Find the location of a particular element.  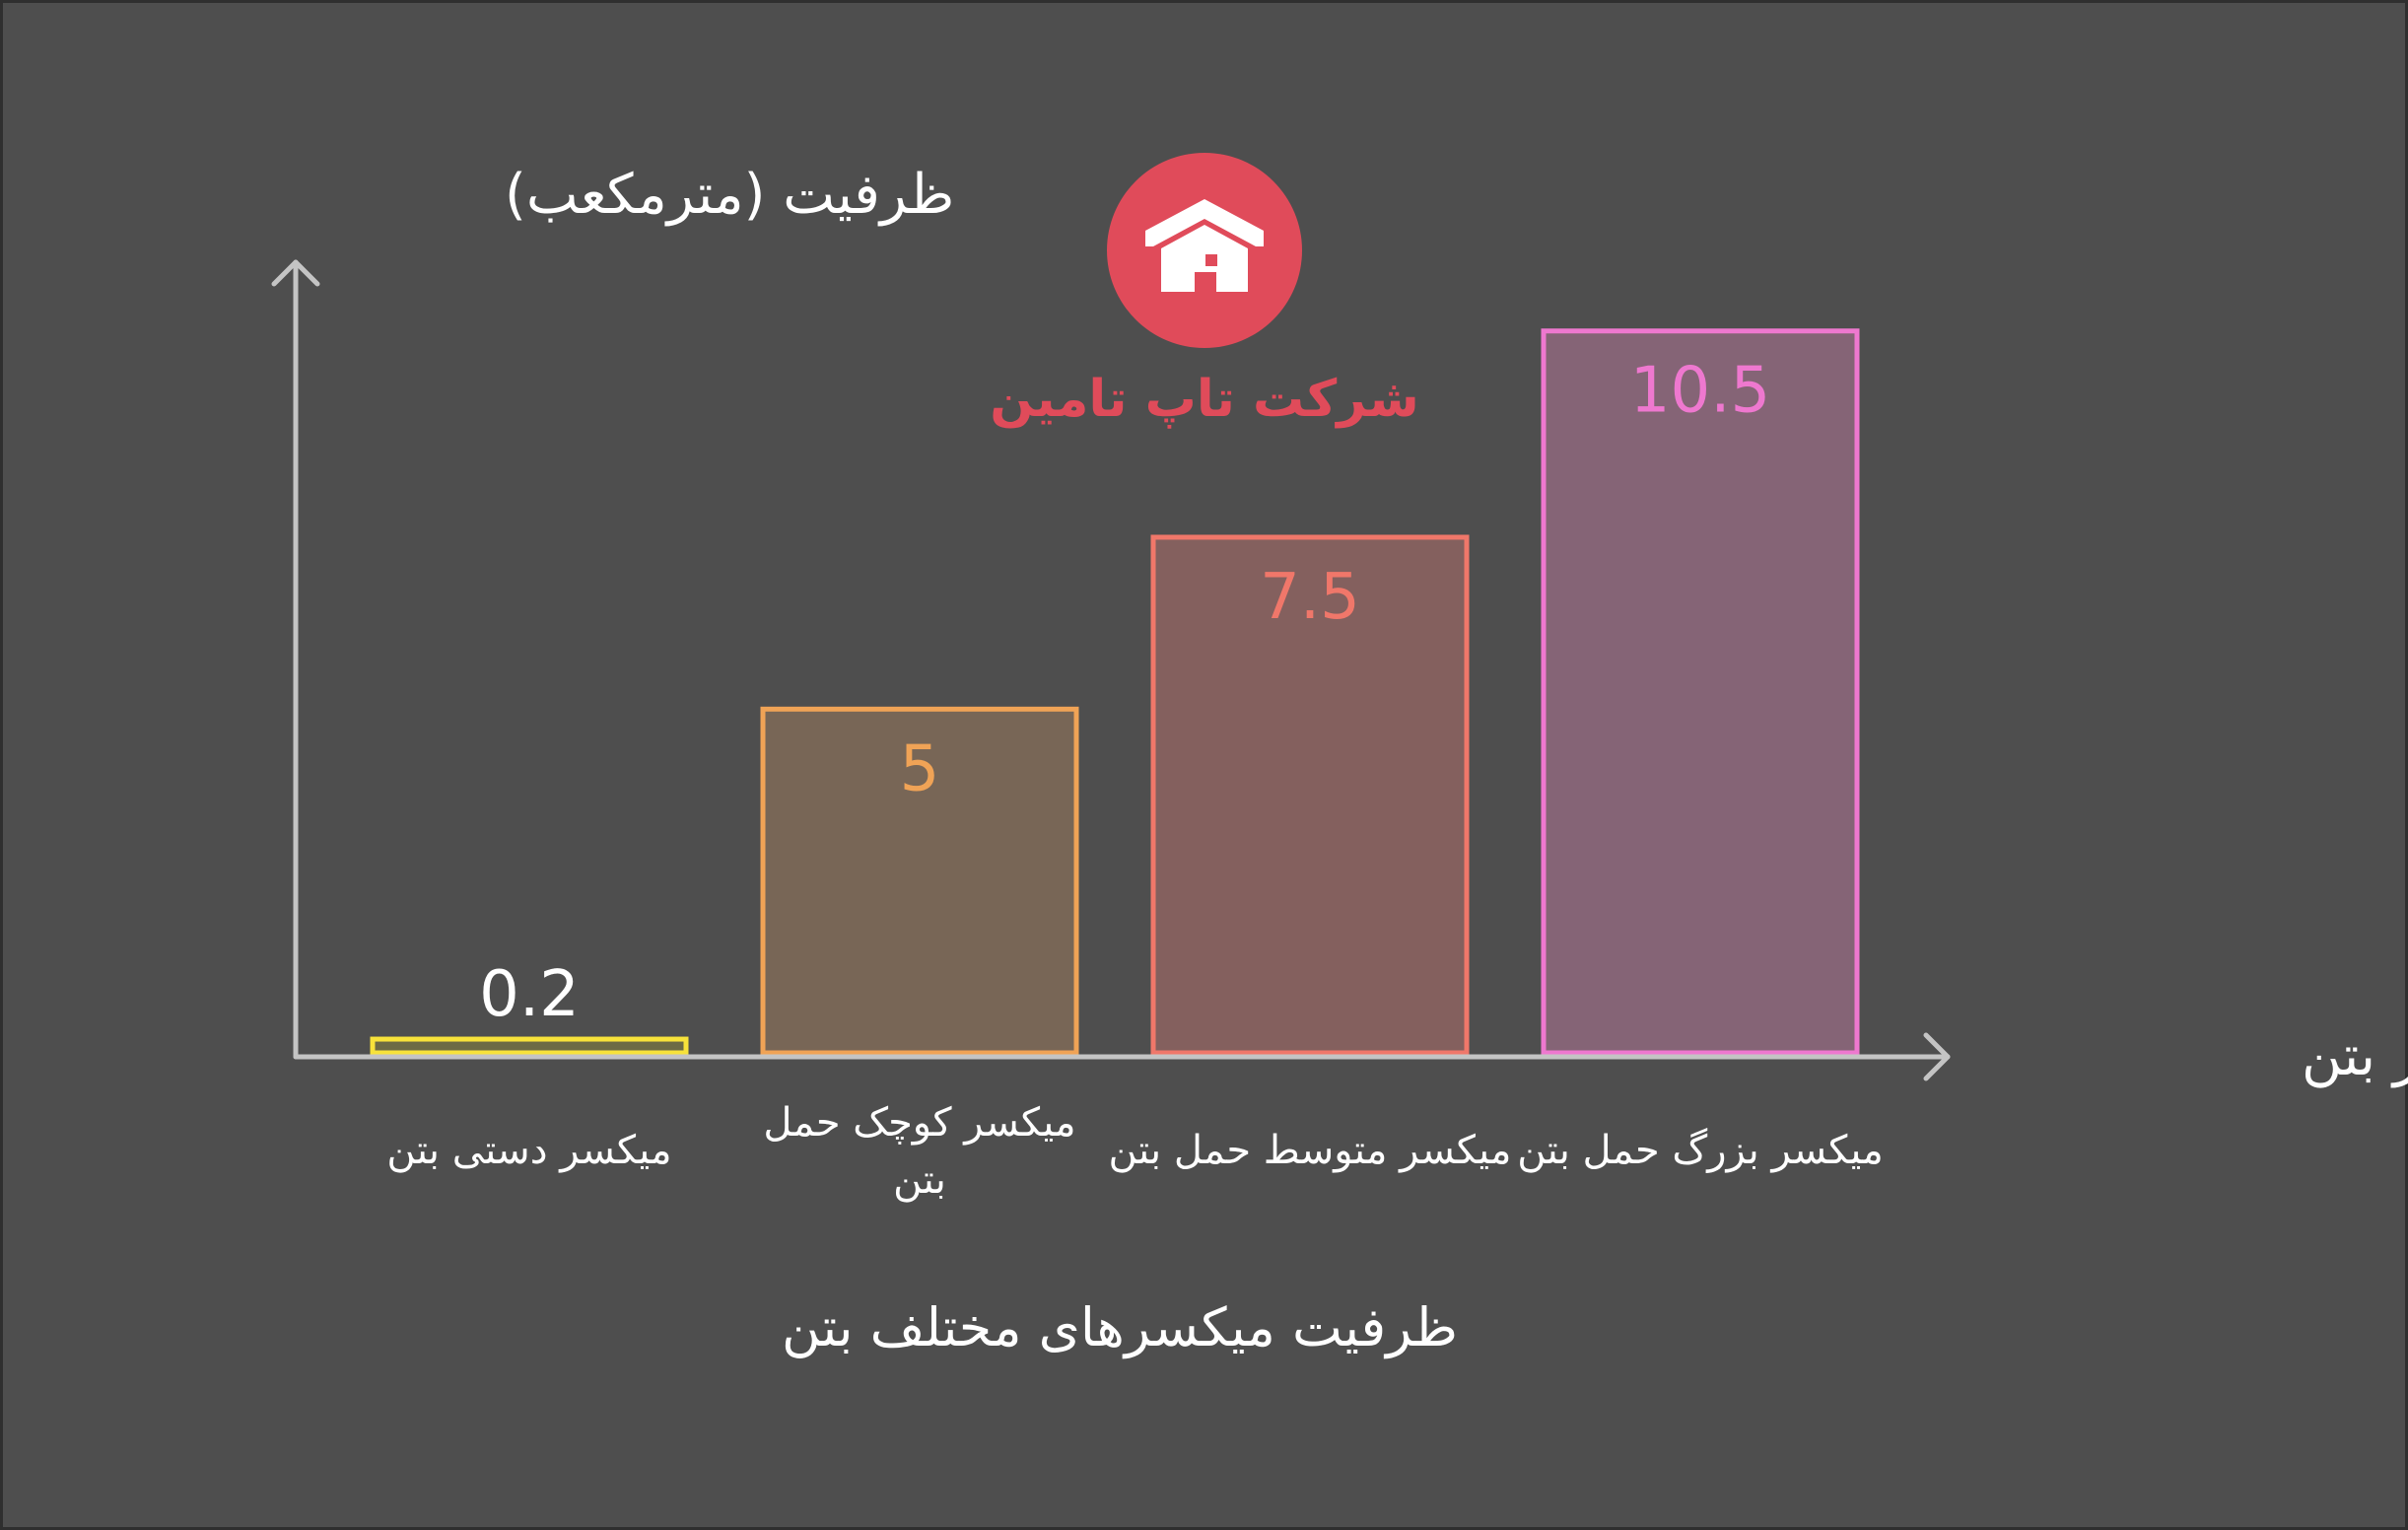

value-label-2: 5 is located at coordinates (920, 768).